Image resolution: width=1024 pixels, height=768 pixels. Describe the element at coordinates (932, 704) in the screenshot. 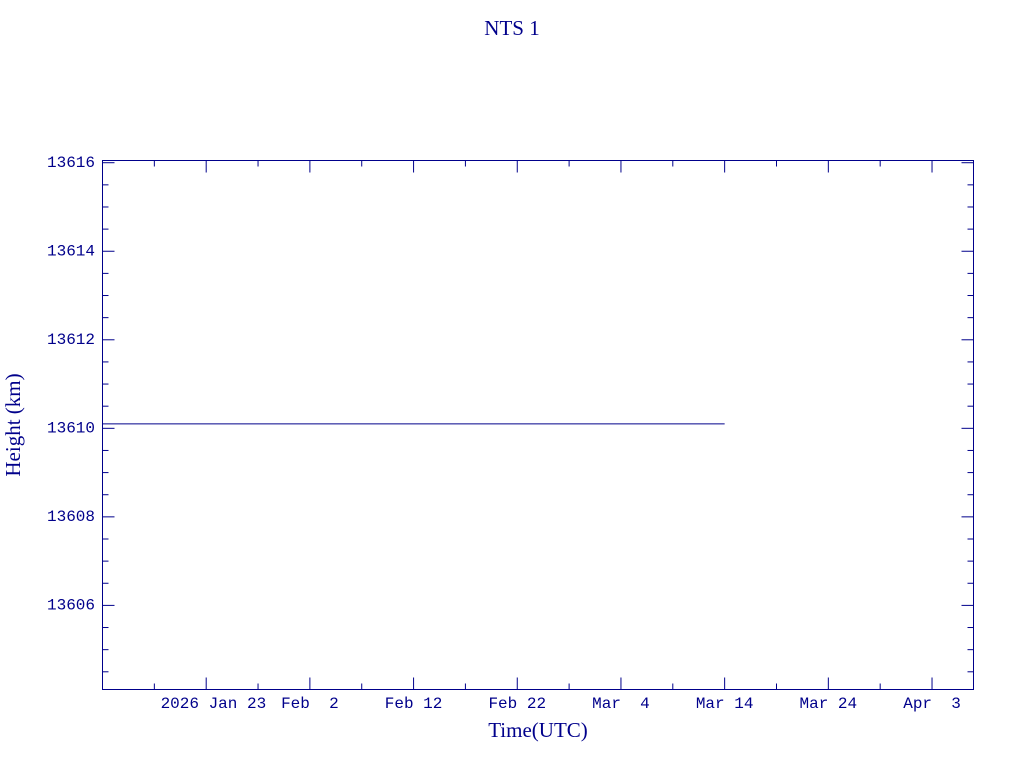

I see `x-tick-label: Apr 3` at that location.